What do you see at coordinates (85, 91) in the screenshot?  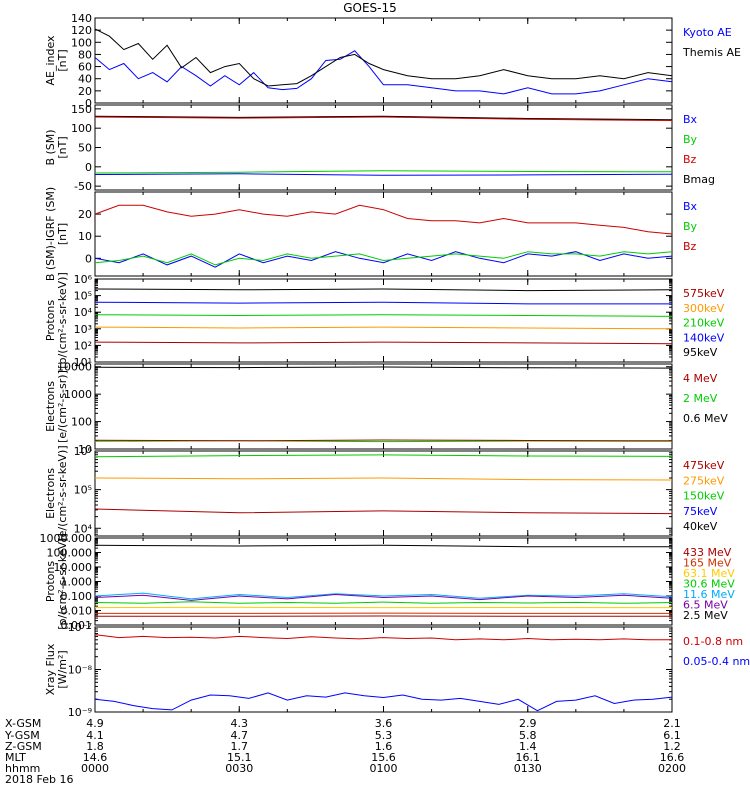 I see `y-tick-label: 20` at bounding box center [85, 91].